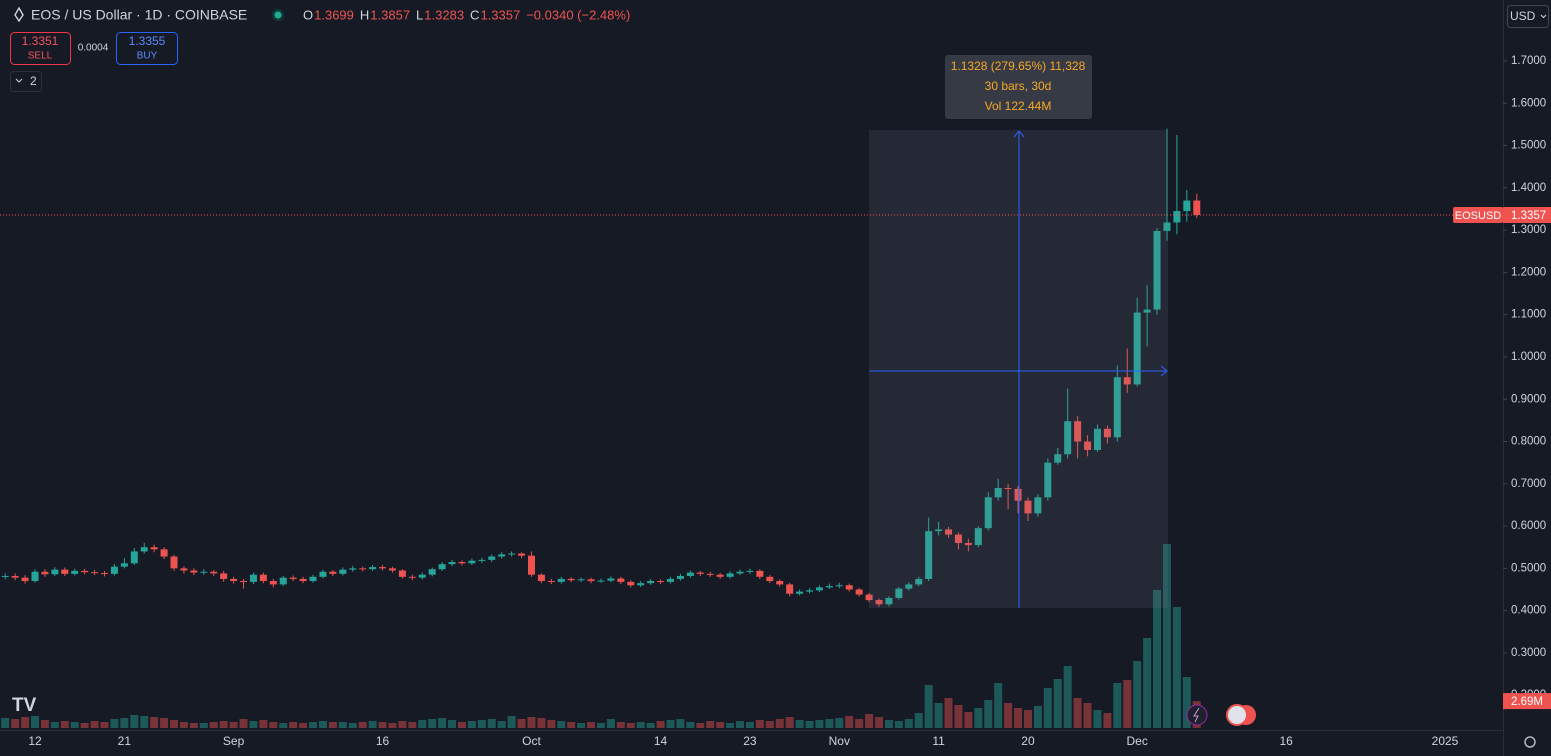 The height and width of the screenshot is (756, 1551). Describe the element at coordinates (308, 14) in the screenshot. I see `ohlc-key: O` at that location.